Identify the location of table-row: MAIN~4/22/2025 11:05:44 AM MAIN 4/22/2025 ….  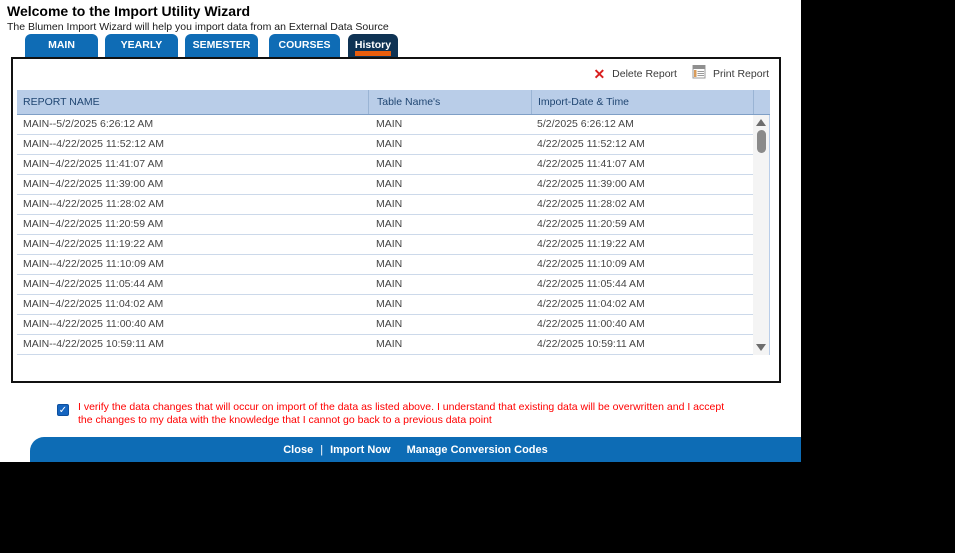
(393, 285).